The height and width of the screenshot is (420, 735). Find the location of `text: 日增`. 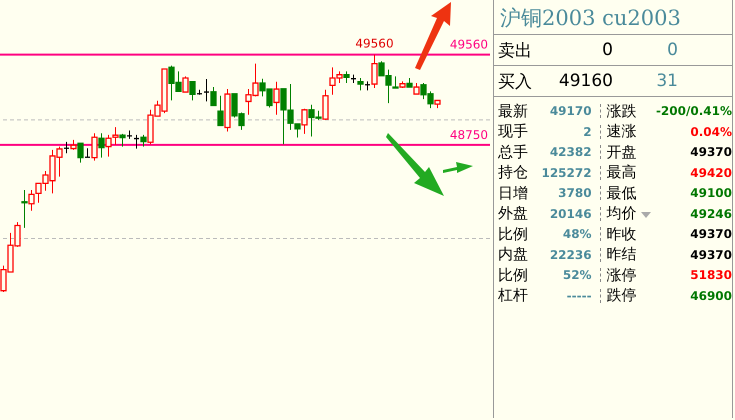

text: 日增 is located at coordinates (513, 193).